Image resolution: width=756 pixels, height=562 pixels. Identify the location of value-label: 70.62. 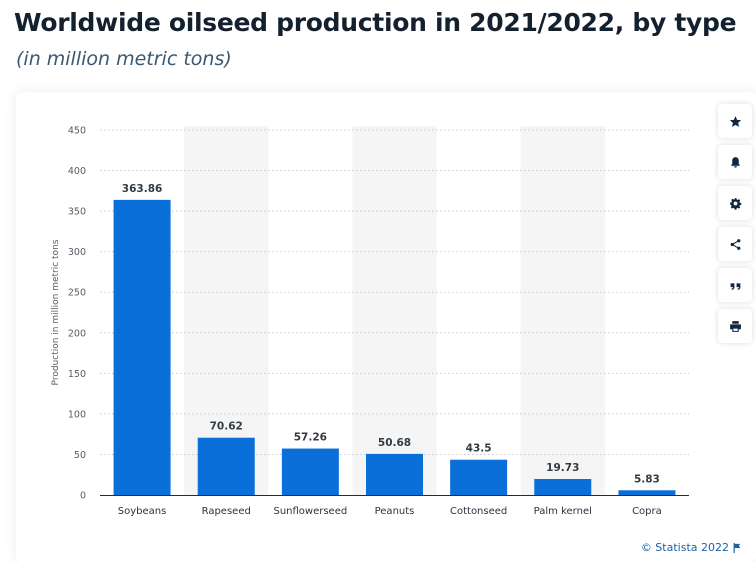
(226, 427).